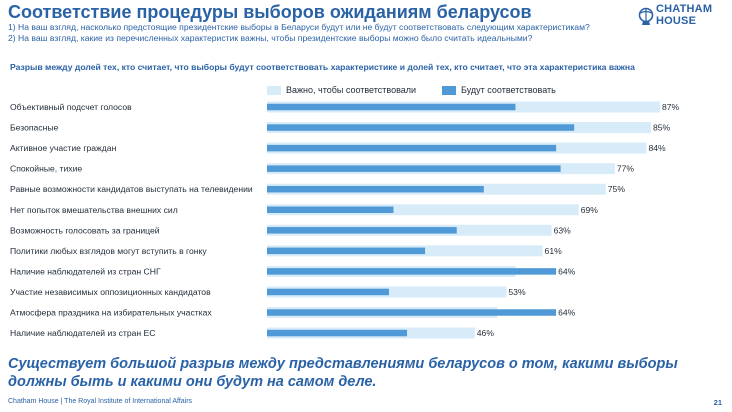  Describe the element at coordinates (85, 271) in the screenshot. I see `category-label: Наличие наблюдателей из стран СНГ` at that location.